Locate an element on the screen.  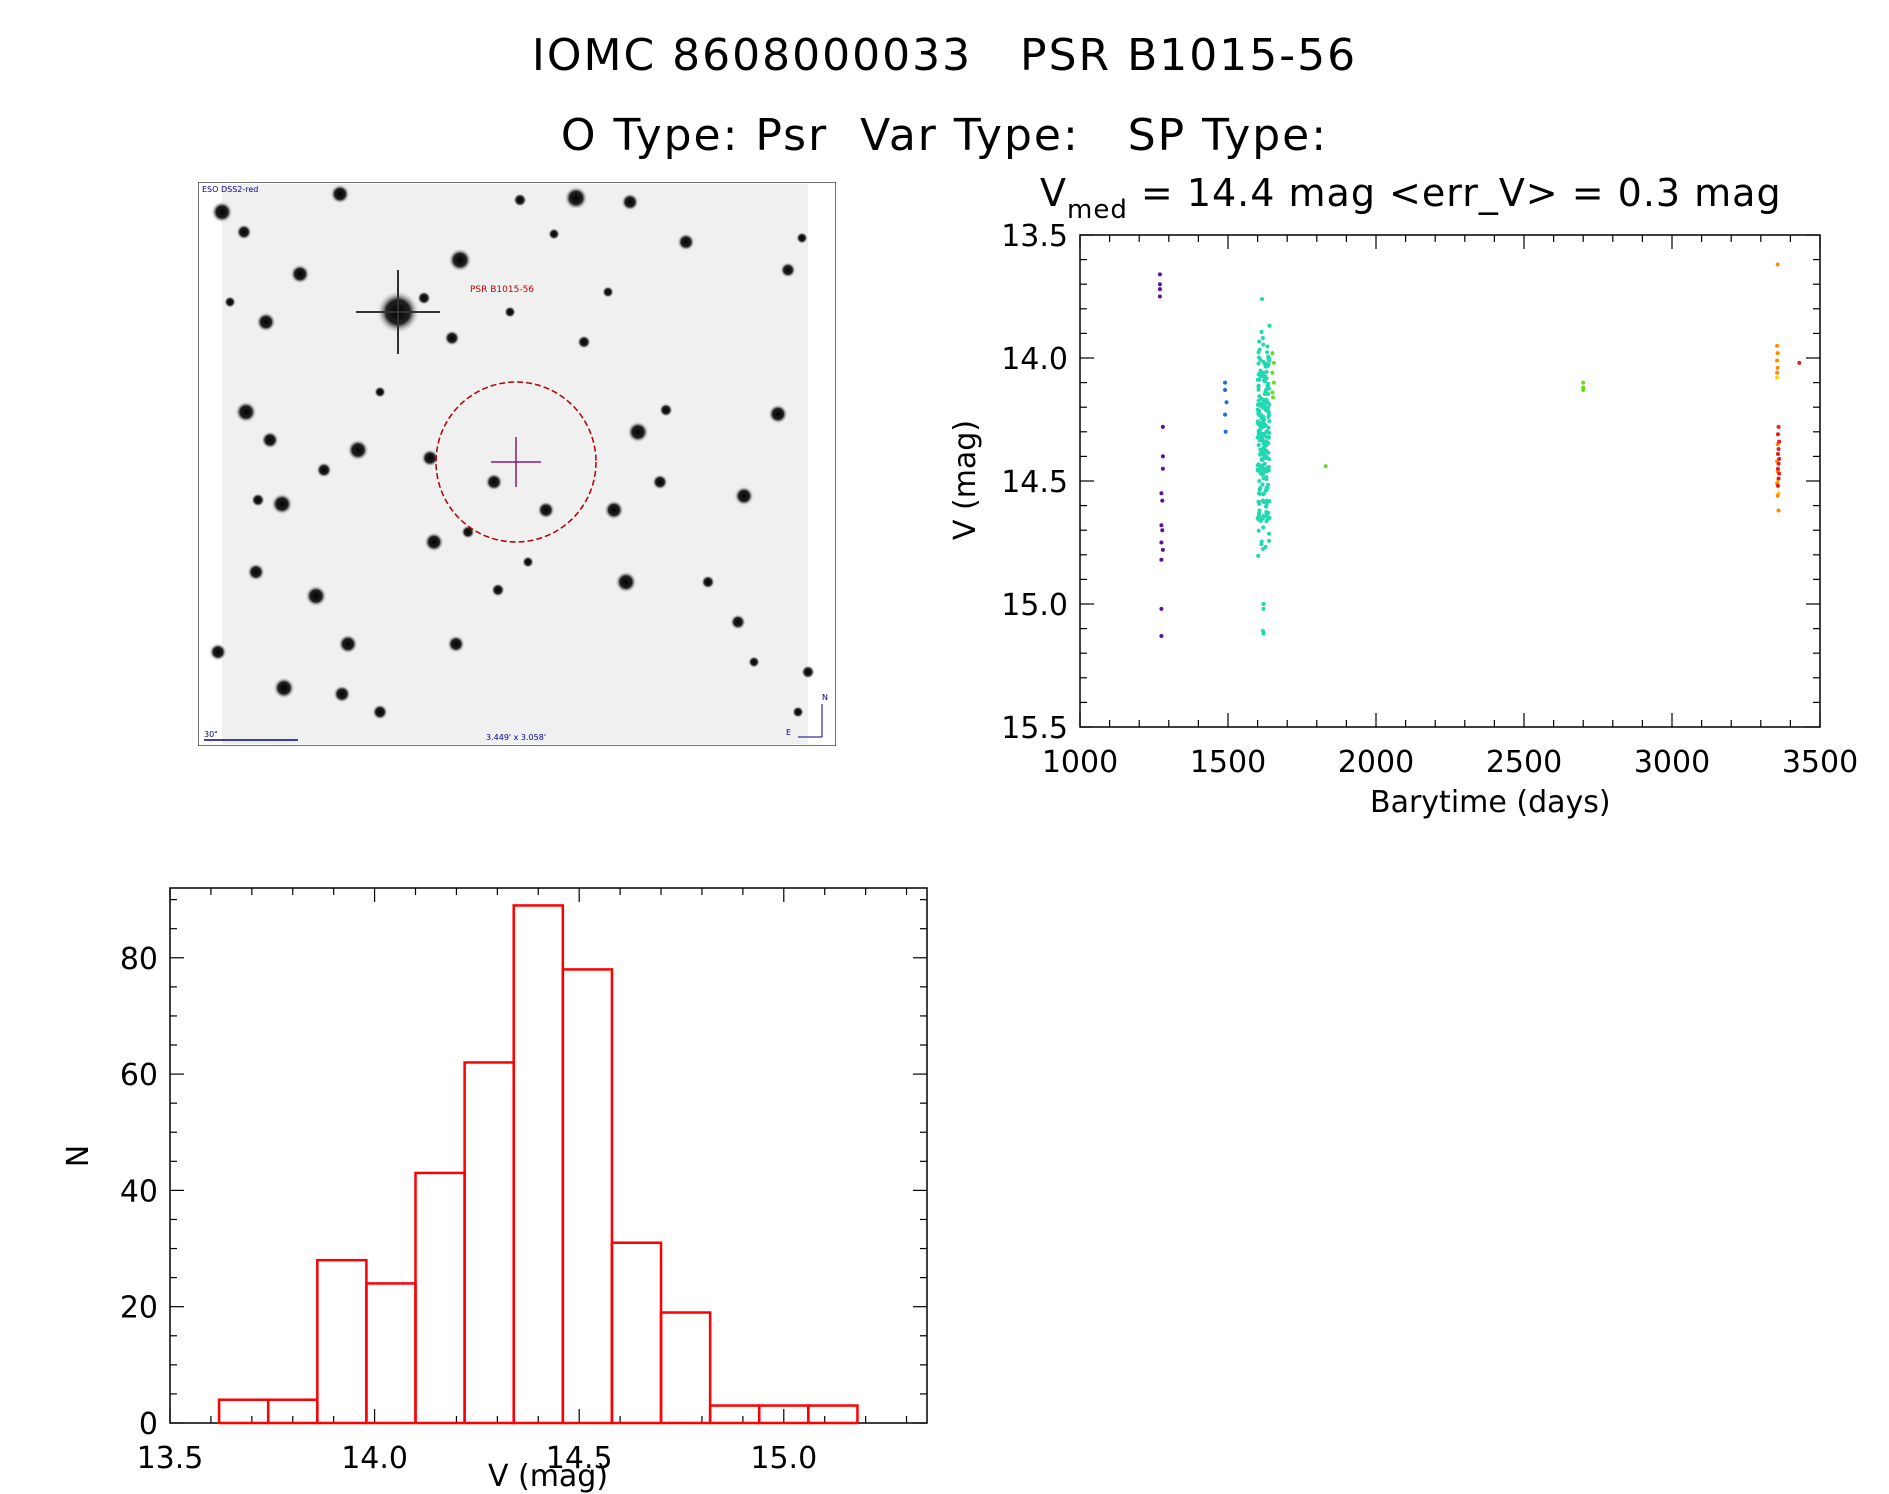
lc-title-rest: = 14.4 mag <err_V> = 0.3 mag is located at coordinates (1455, 193).